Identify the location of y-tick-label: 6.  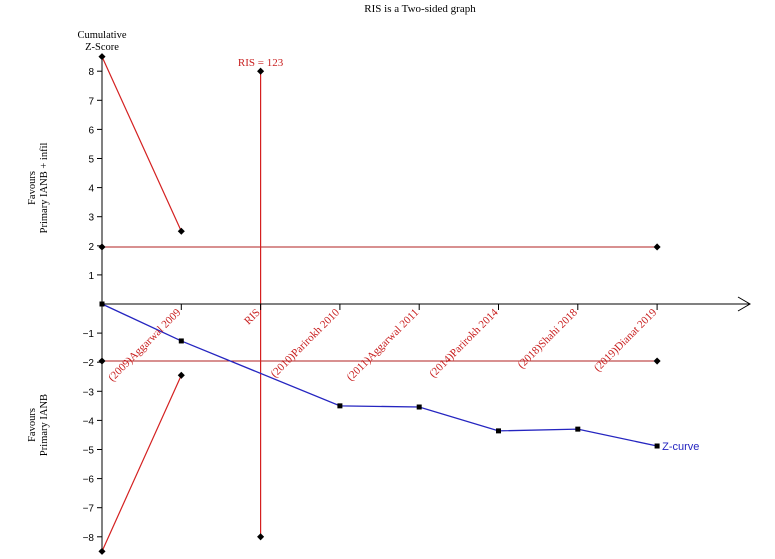
(91, 130).